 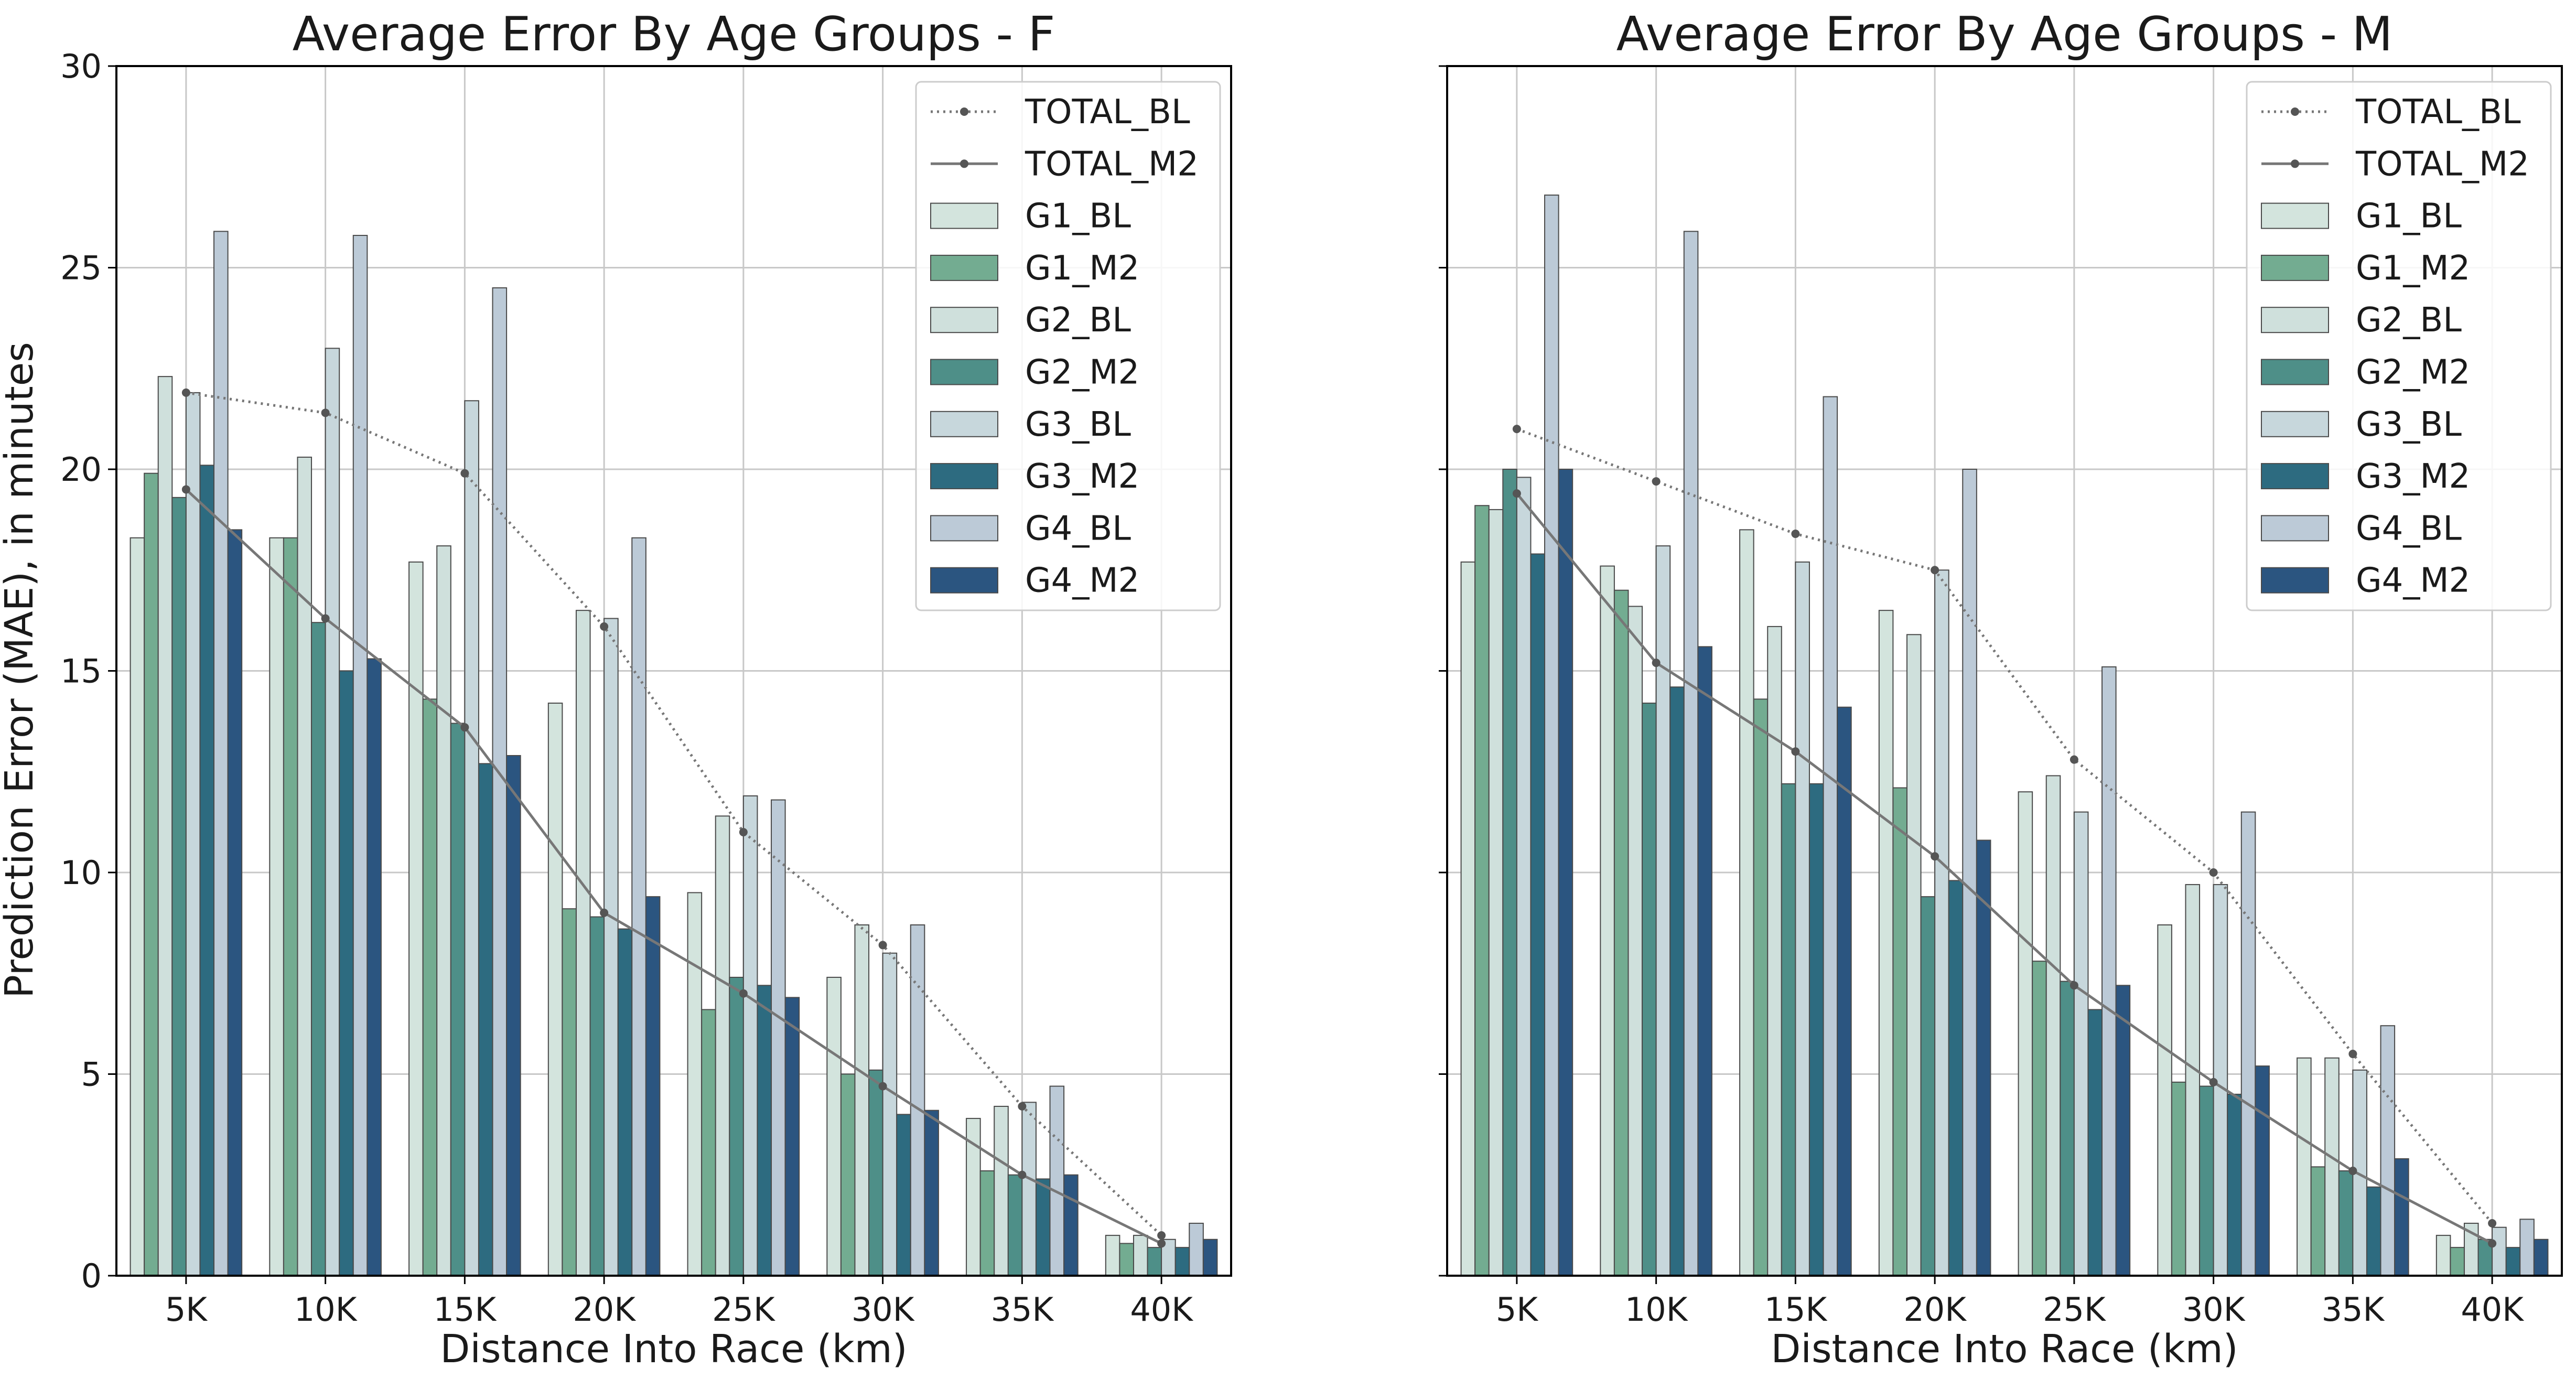 I want to click on legend-label: G3_M2, so click(x=1082, y=477).